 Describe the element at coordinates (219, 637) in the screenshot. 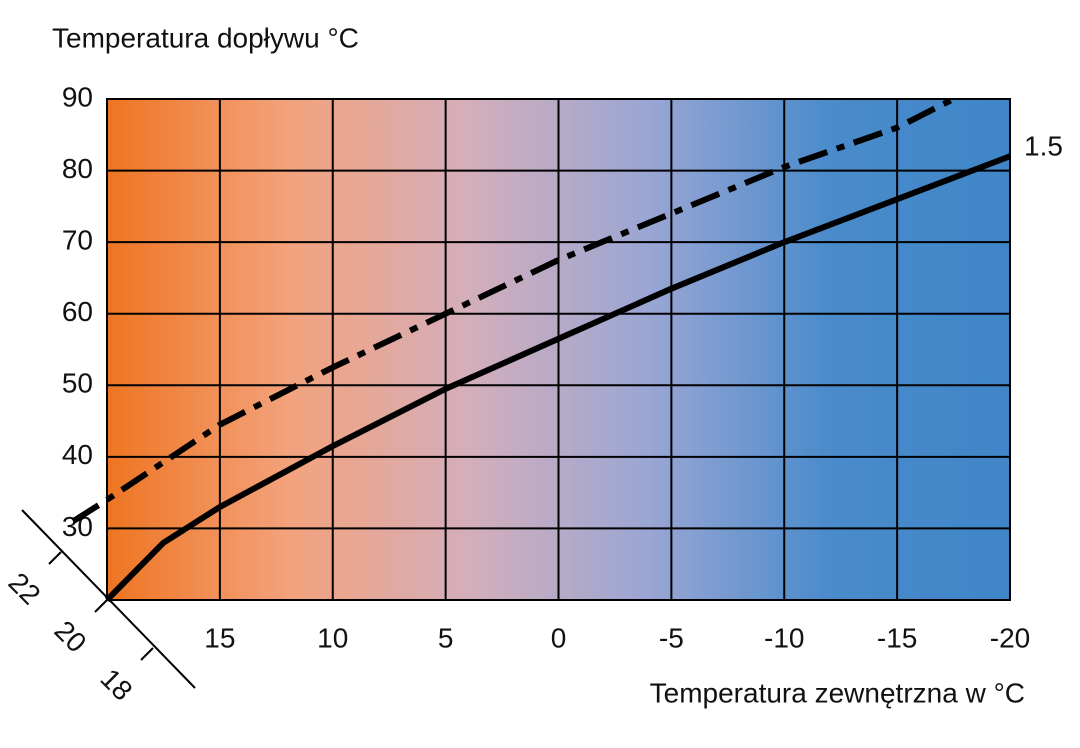

I see `x-tick-label: 15` at that location.